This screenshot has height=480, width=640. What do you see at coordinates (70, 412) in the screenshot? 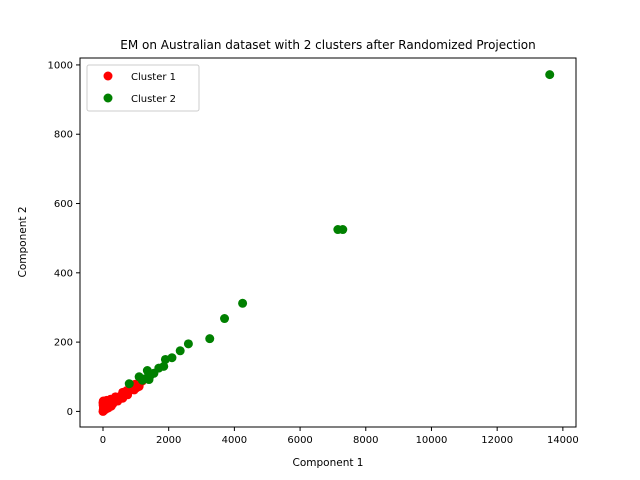
I see `y-tick-label: 0` at bounding box center [70, 412].